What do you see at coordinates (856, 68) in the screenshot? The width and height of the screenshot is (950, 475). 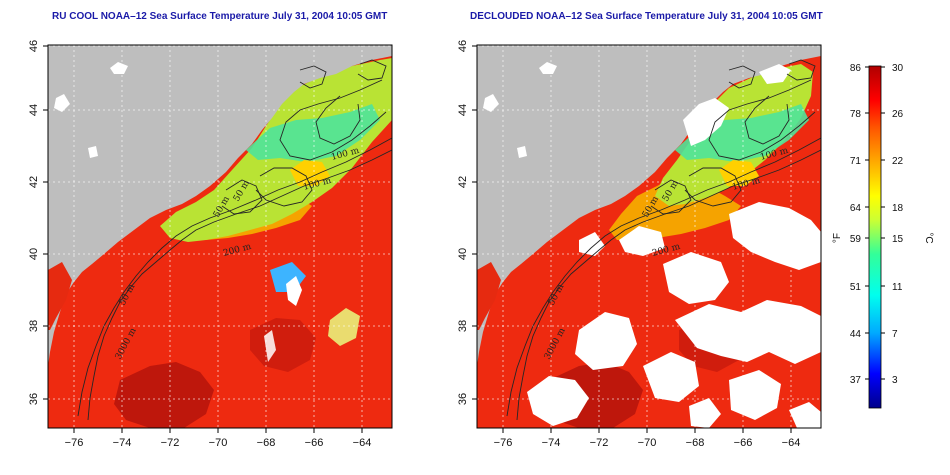 I see `colorbar-f-label-0: 86` at bounding box center [856, 68].